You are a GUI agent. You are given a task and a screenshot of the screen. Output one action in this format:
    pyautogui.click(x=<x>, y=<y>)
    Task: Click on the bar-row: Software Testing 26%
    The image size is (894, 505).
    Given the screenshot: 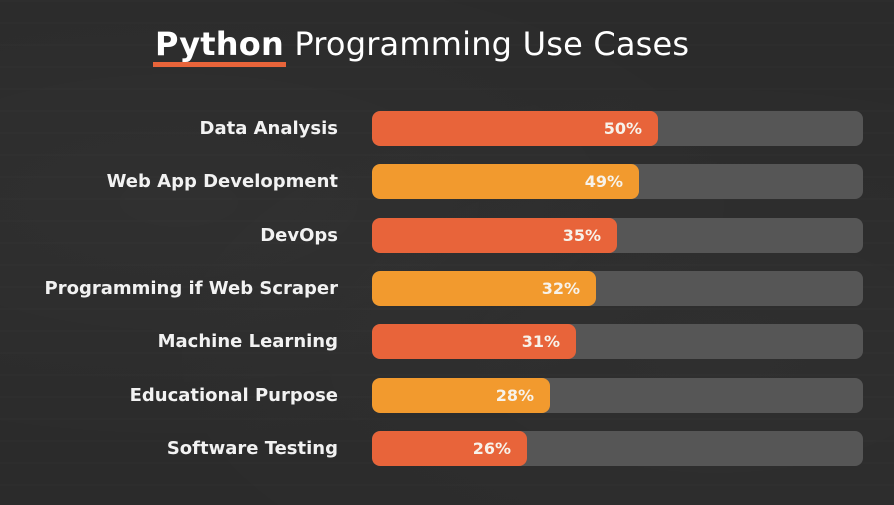 What is the action you would take?
    pyautogui.click(x=447, y=448)
    